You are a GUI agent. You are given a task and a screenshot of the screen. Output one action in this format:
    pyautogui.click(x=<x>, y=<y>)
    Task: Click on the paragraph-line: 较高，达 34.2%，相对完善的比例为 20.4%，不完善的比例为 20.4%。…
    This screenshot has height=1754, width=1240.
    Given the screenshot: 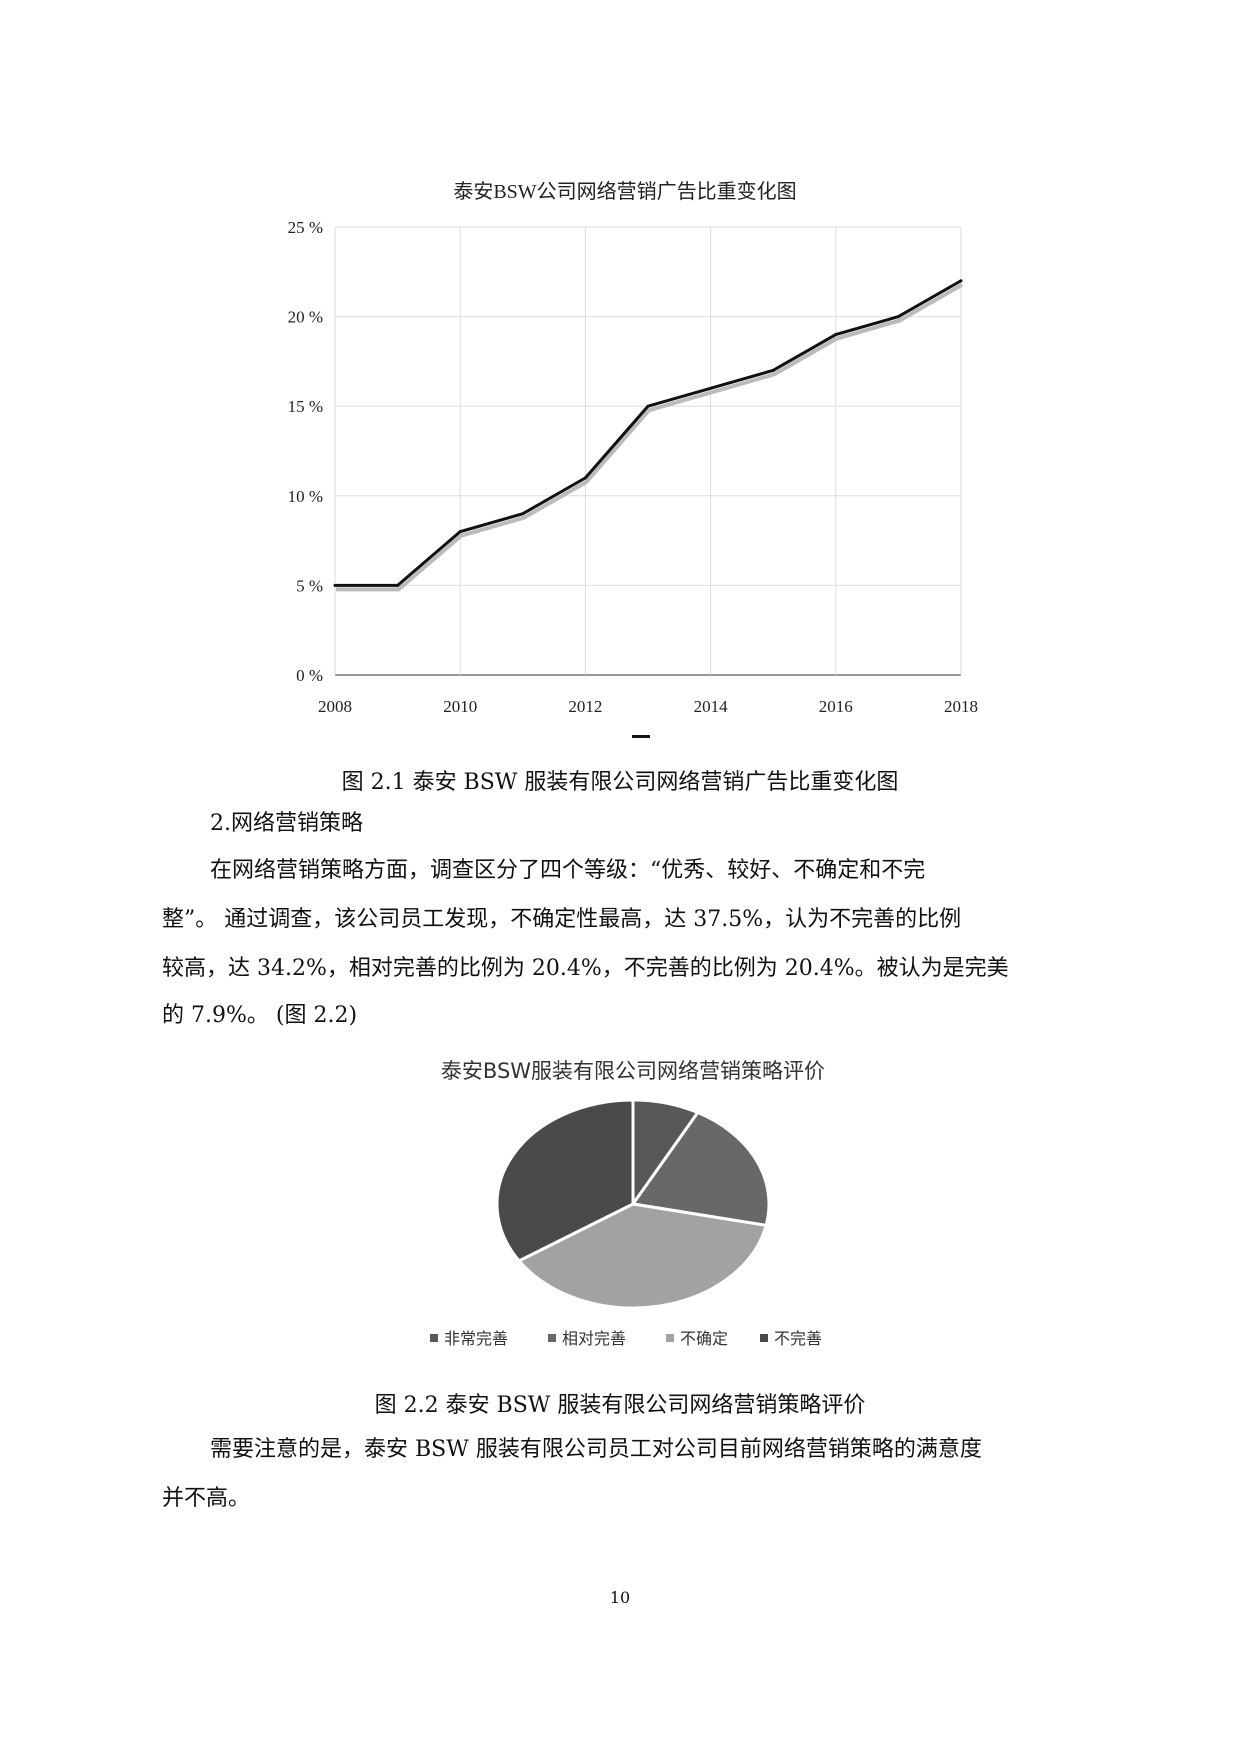 What is the action you would take?
    pyautogui.click(x=585, y=968)
    